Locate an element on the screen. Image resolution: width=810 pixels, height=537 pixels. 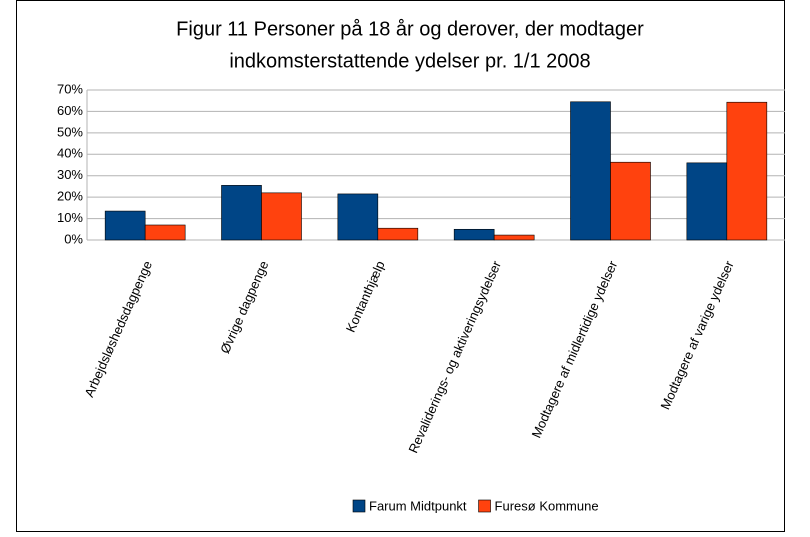
y-tick-label: 70% is located at coordinates (70, 88).